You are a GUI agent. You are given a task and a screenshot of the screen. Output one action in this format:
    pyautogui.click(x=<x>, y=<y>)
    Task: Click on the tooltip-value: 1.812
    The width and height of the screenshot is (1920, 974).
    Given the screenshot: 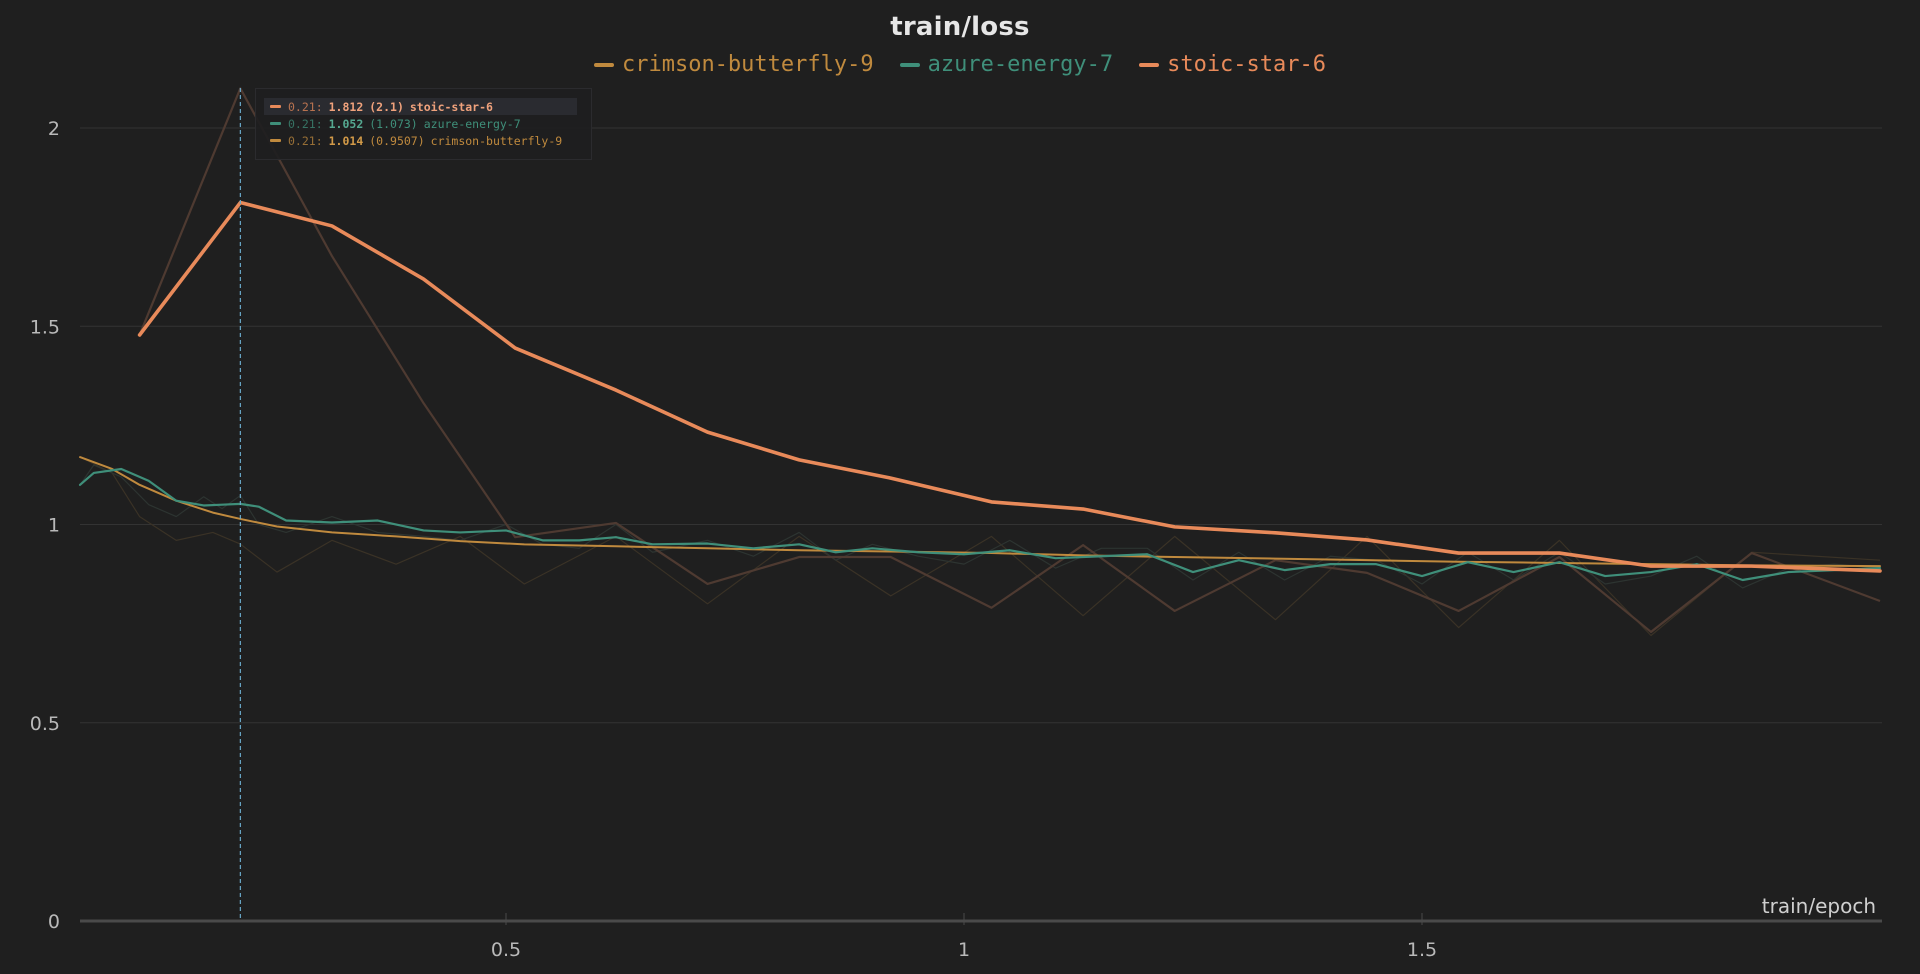 What is the action you would take?
    pyautogui.click(x=346, y=106)
    